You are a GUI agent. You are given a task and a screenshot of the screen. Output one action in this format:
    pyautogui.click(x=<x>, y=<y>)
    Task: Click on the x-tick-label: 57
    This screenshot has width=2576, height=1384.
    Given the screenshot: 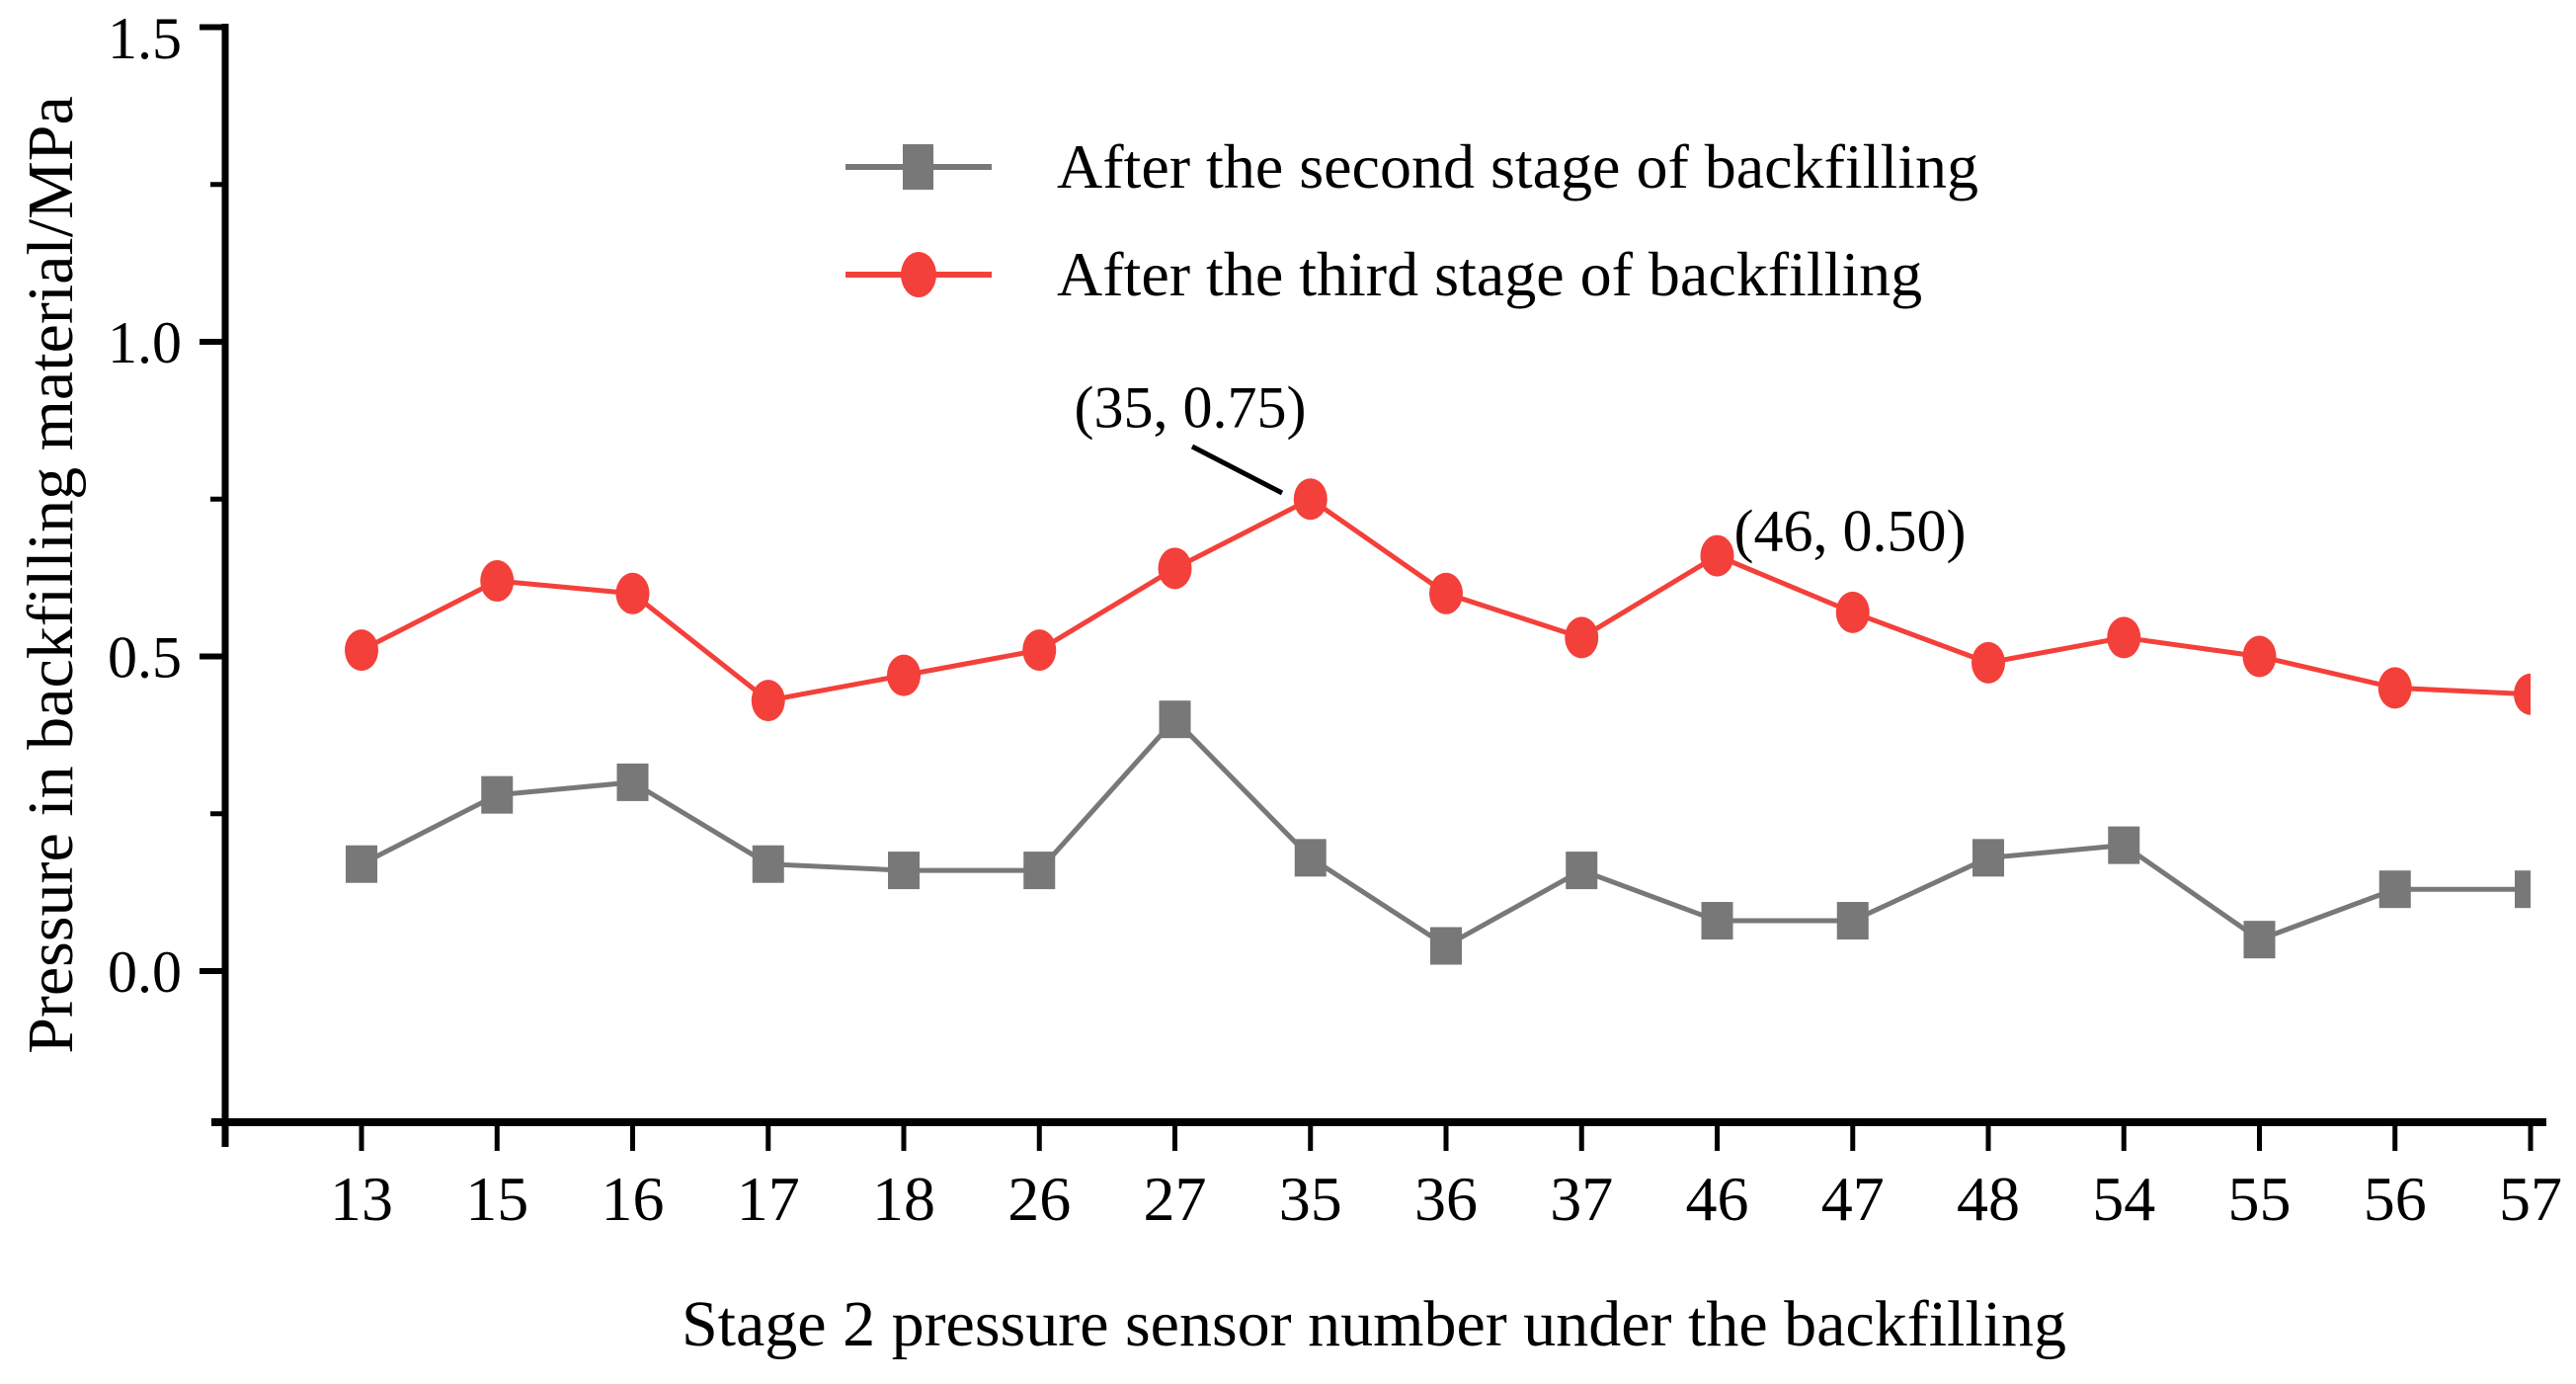 What is the action you would take?
    pyautogui.click(x=2530, y=1199)
    